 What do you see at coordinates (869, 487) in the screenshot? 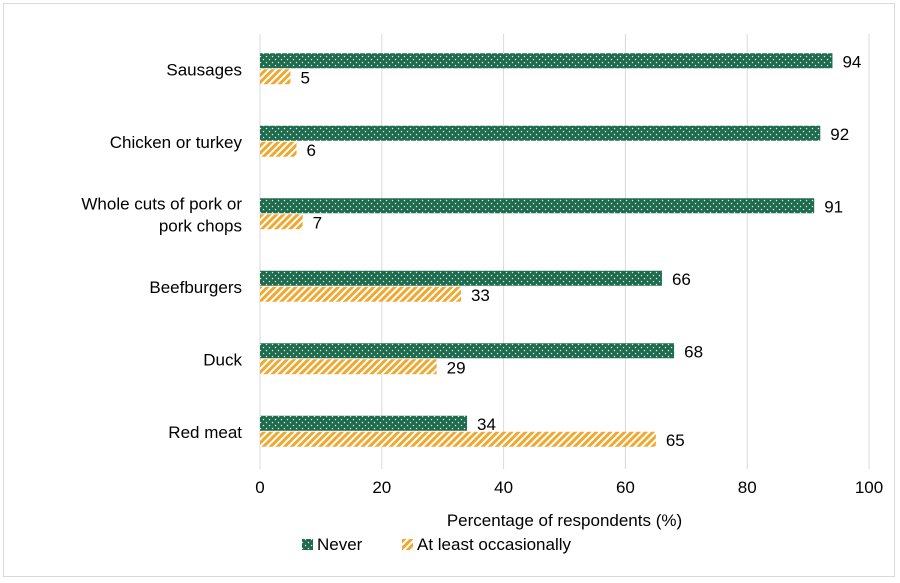
I see `x-tick-label: 100` at bounding box center [869, 487].